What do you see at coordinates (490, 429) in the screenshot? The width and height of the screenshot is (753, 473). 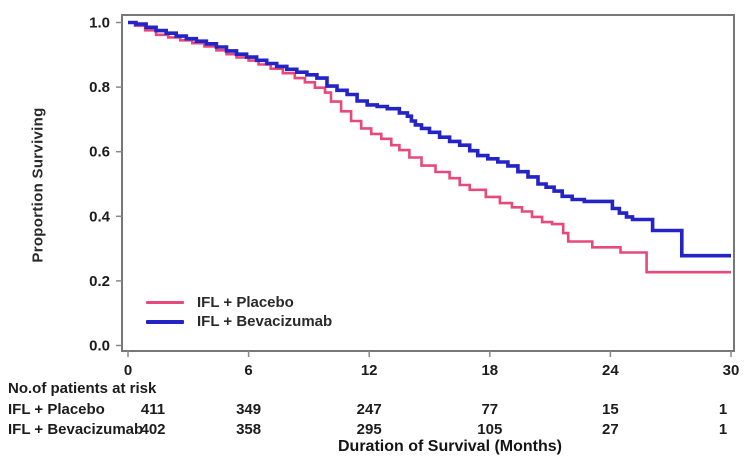 I see `risk-count: 105` at bounding box center [490, 429].